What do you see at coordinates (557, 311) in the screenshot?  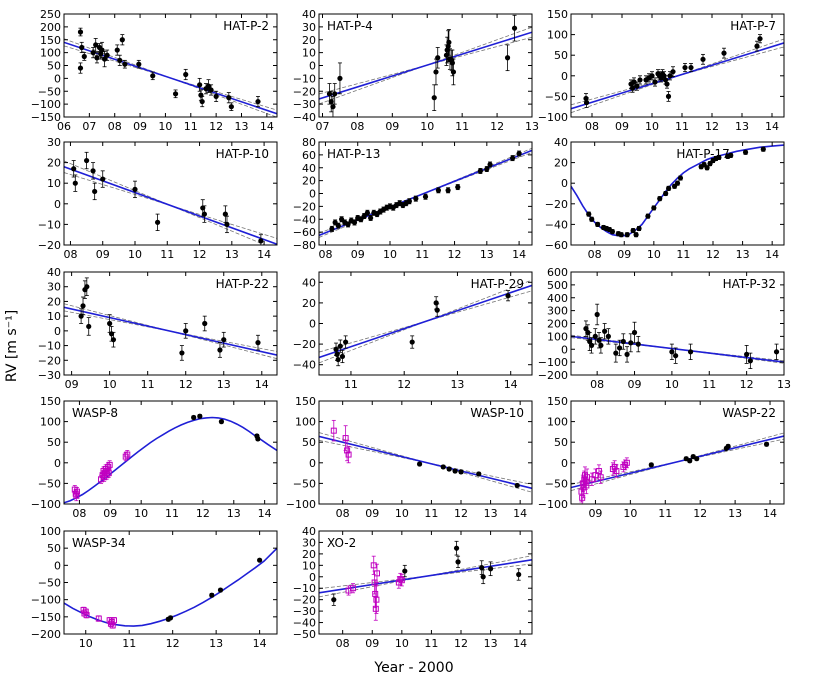 I see `y-tick-label: 300` at bounding box center [557, 311].